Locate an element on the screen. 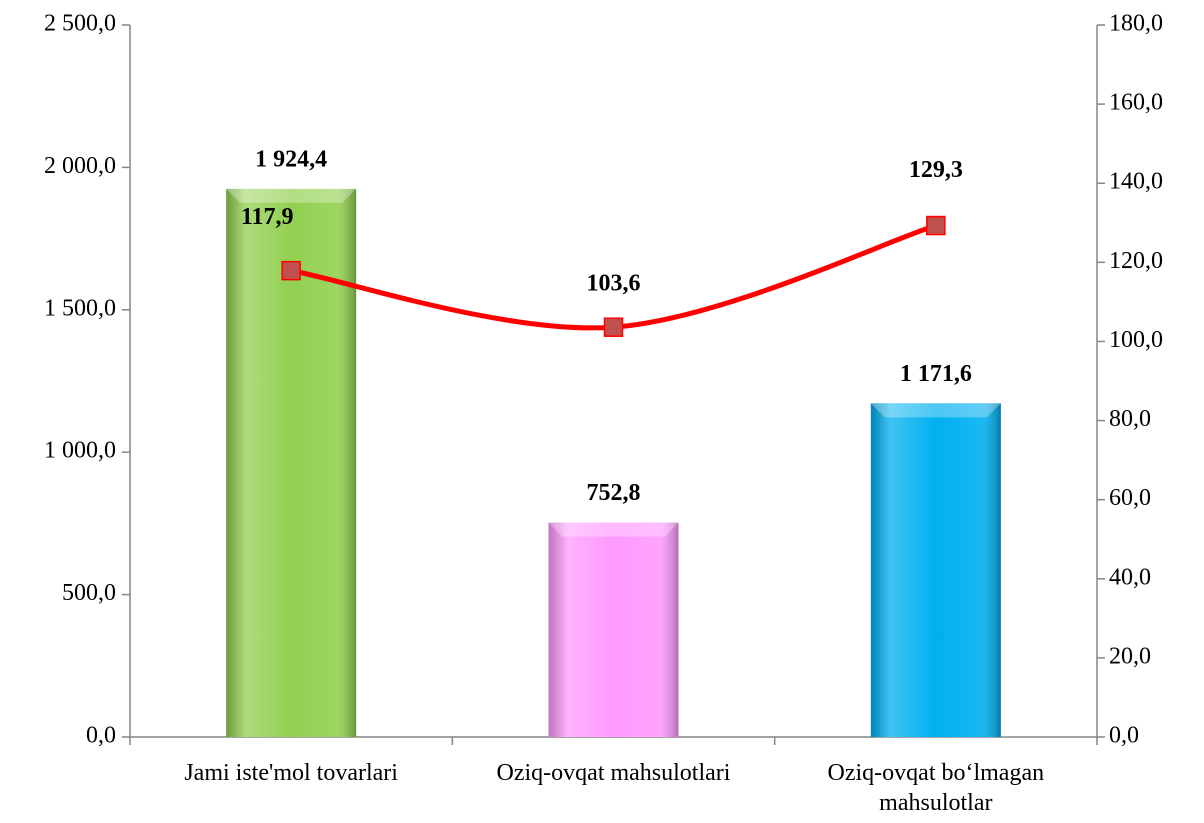  y2-tick-label: 0,0 is located at coordinates (1124, 736).